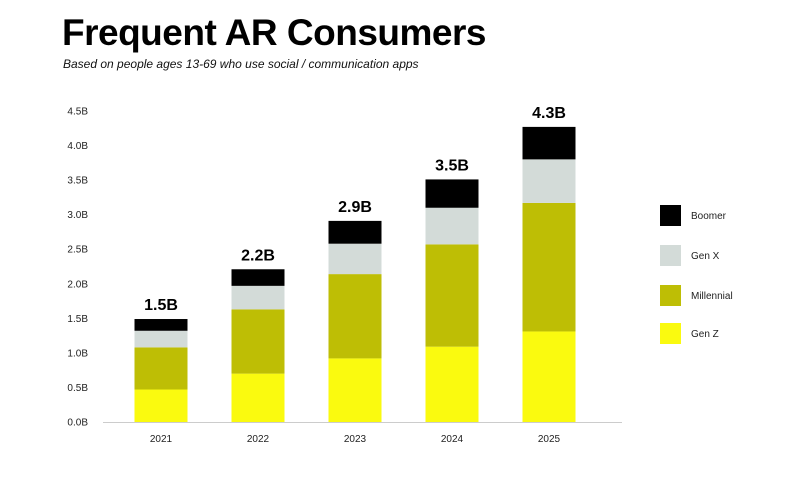 The image size is (800, 484). Describe the element at coordinates (77, 319) in the screenshot. I see `y-tick-label: 1.5B` at that location.